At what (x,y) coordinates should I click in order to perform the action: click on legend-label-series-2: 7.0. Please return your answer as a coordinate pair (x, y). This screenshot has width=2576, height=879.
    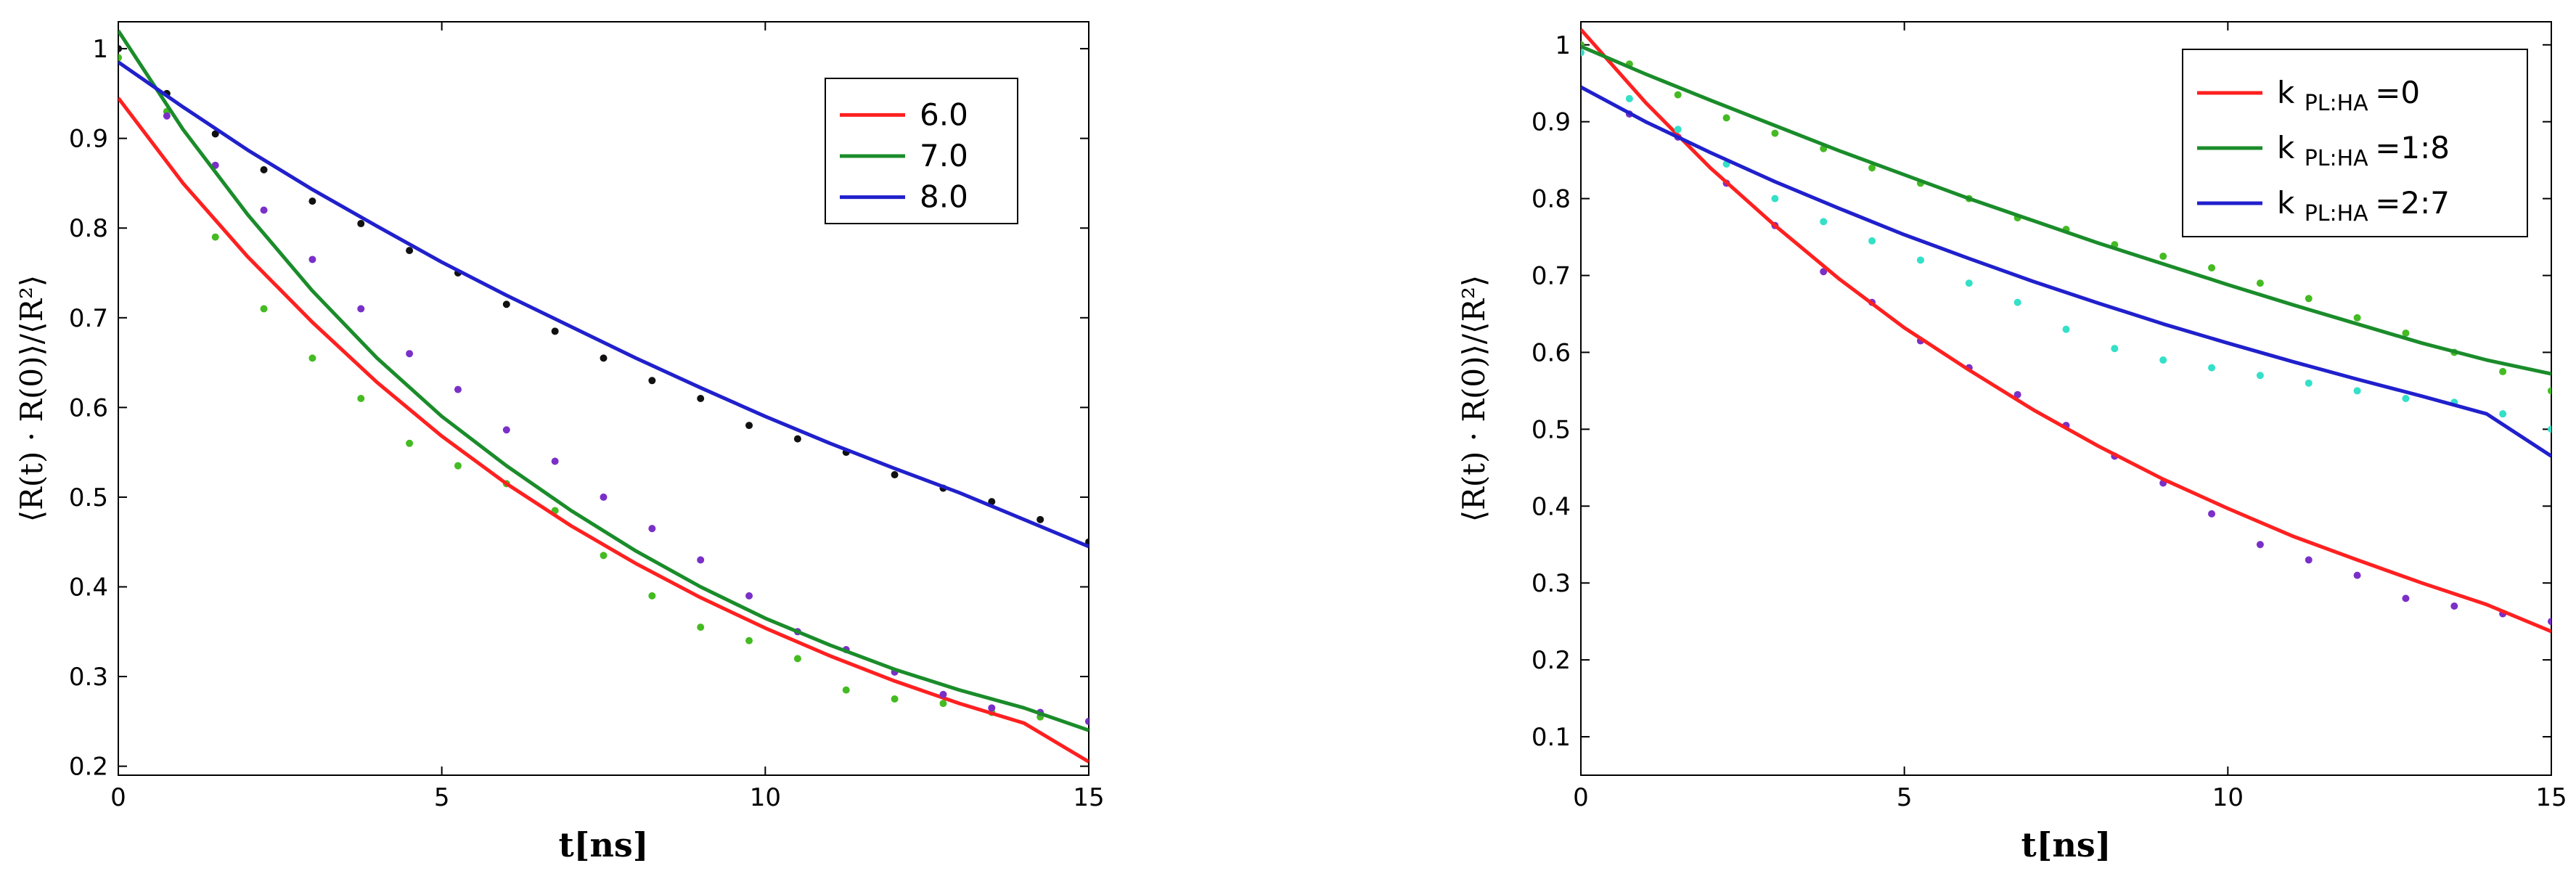
    Looking at the image, I should click on (944, 155).